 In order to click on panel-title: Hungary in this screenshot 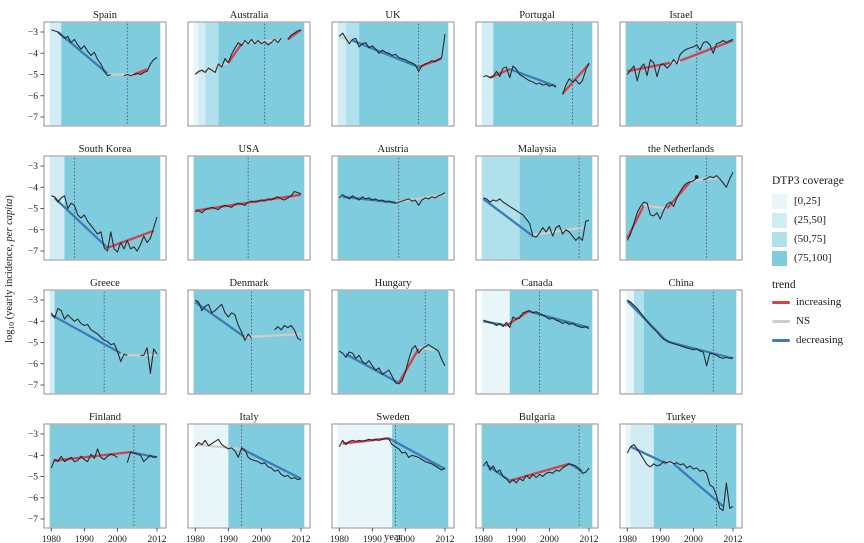, I will do `click(393, 283)`.